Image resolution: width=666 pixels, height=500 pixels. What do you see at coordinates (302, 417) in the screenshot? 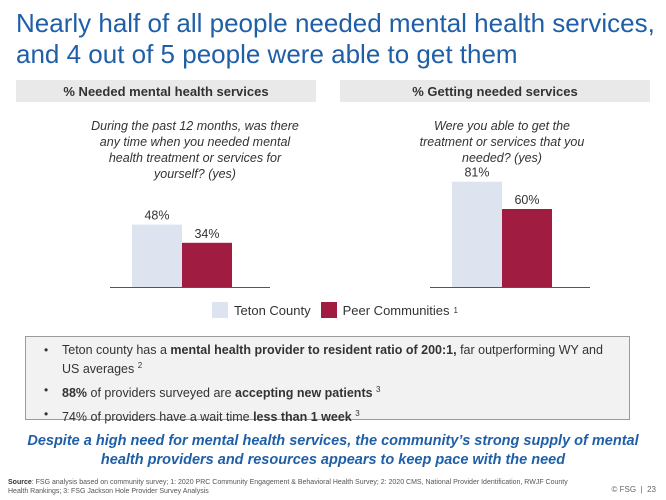
I see `finding-3-bold: less than 1 week` at bounding box center [302, 417].